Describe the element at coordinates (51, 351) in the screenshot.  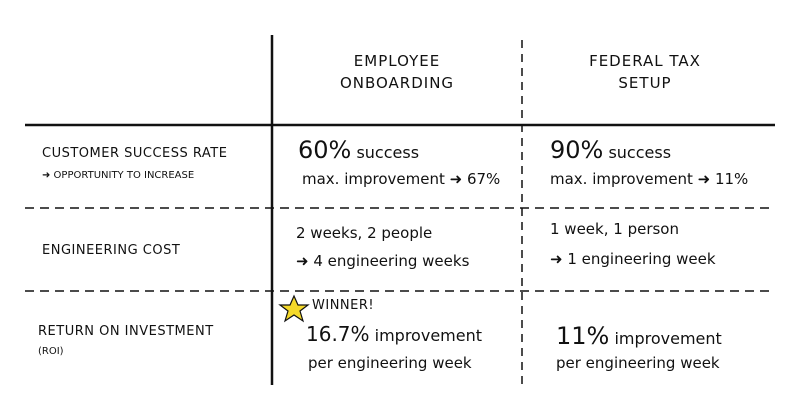
I see `row-sublabel: (ROI)` at that location.